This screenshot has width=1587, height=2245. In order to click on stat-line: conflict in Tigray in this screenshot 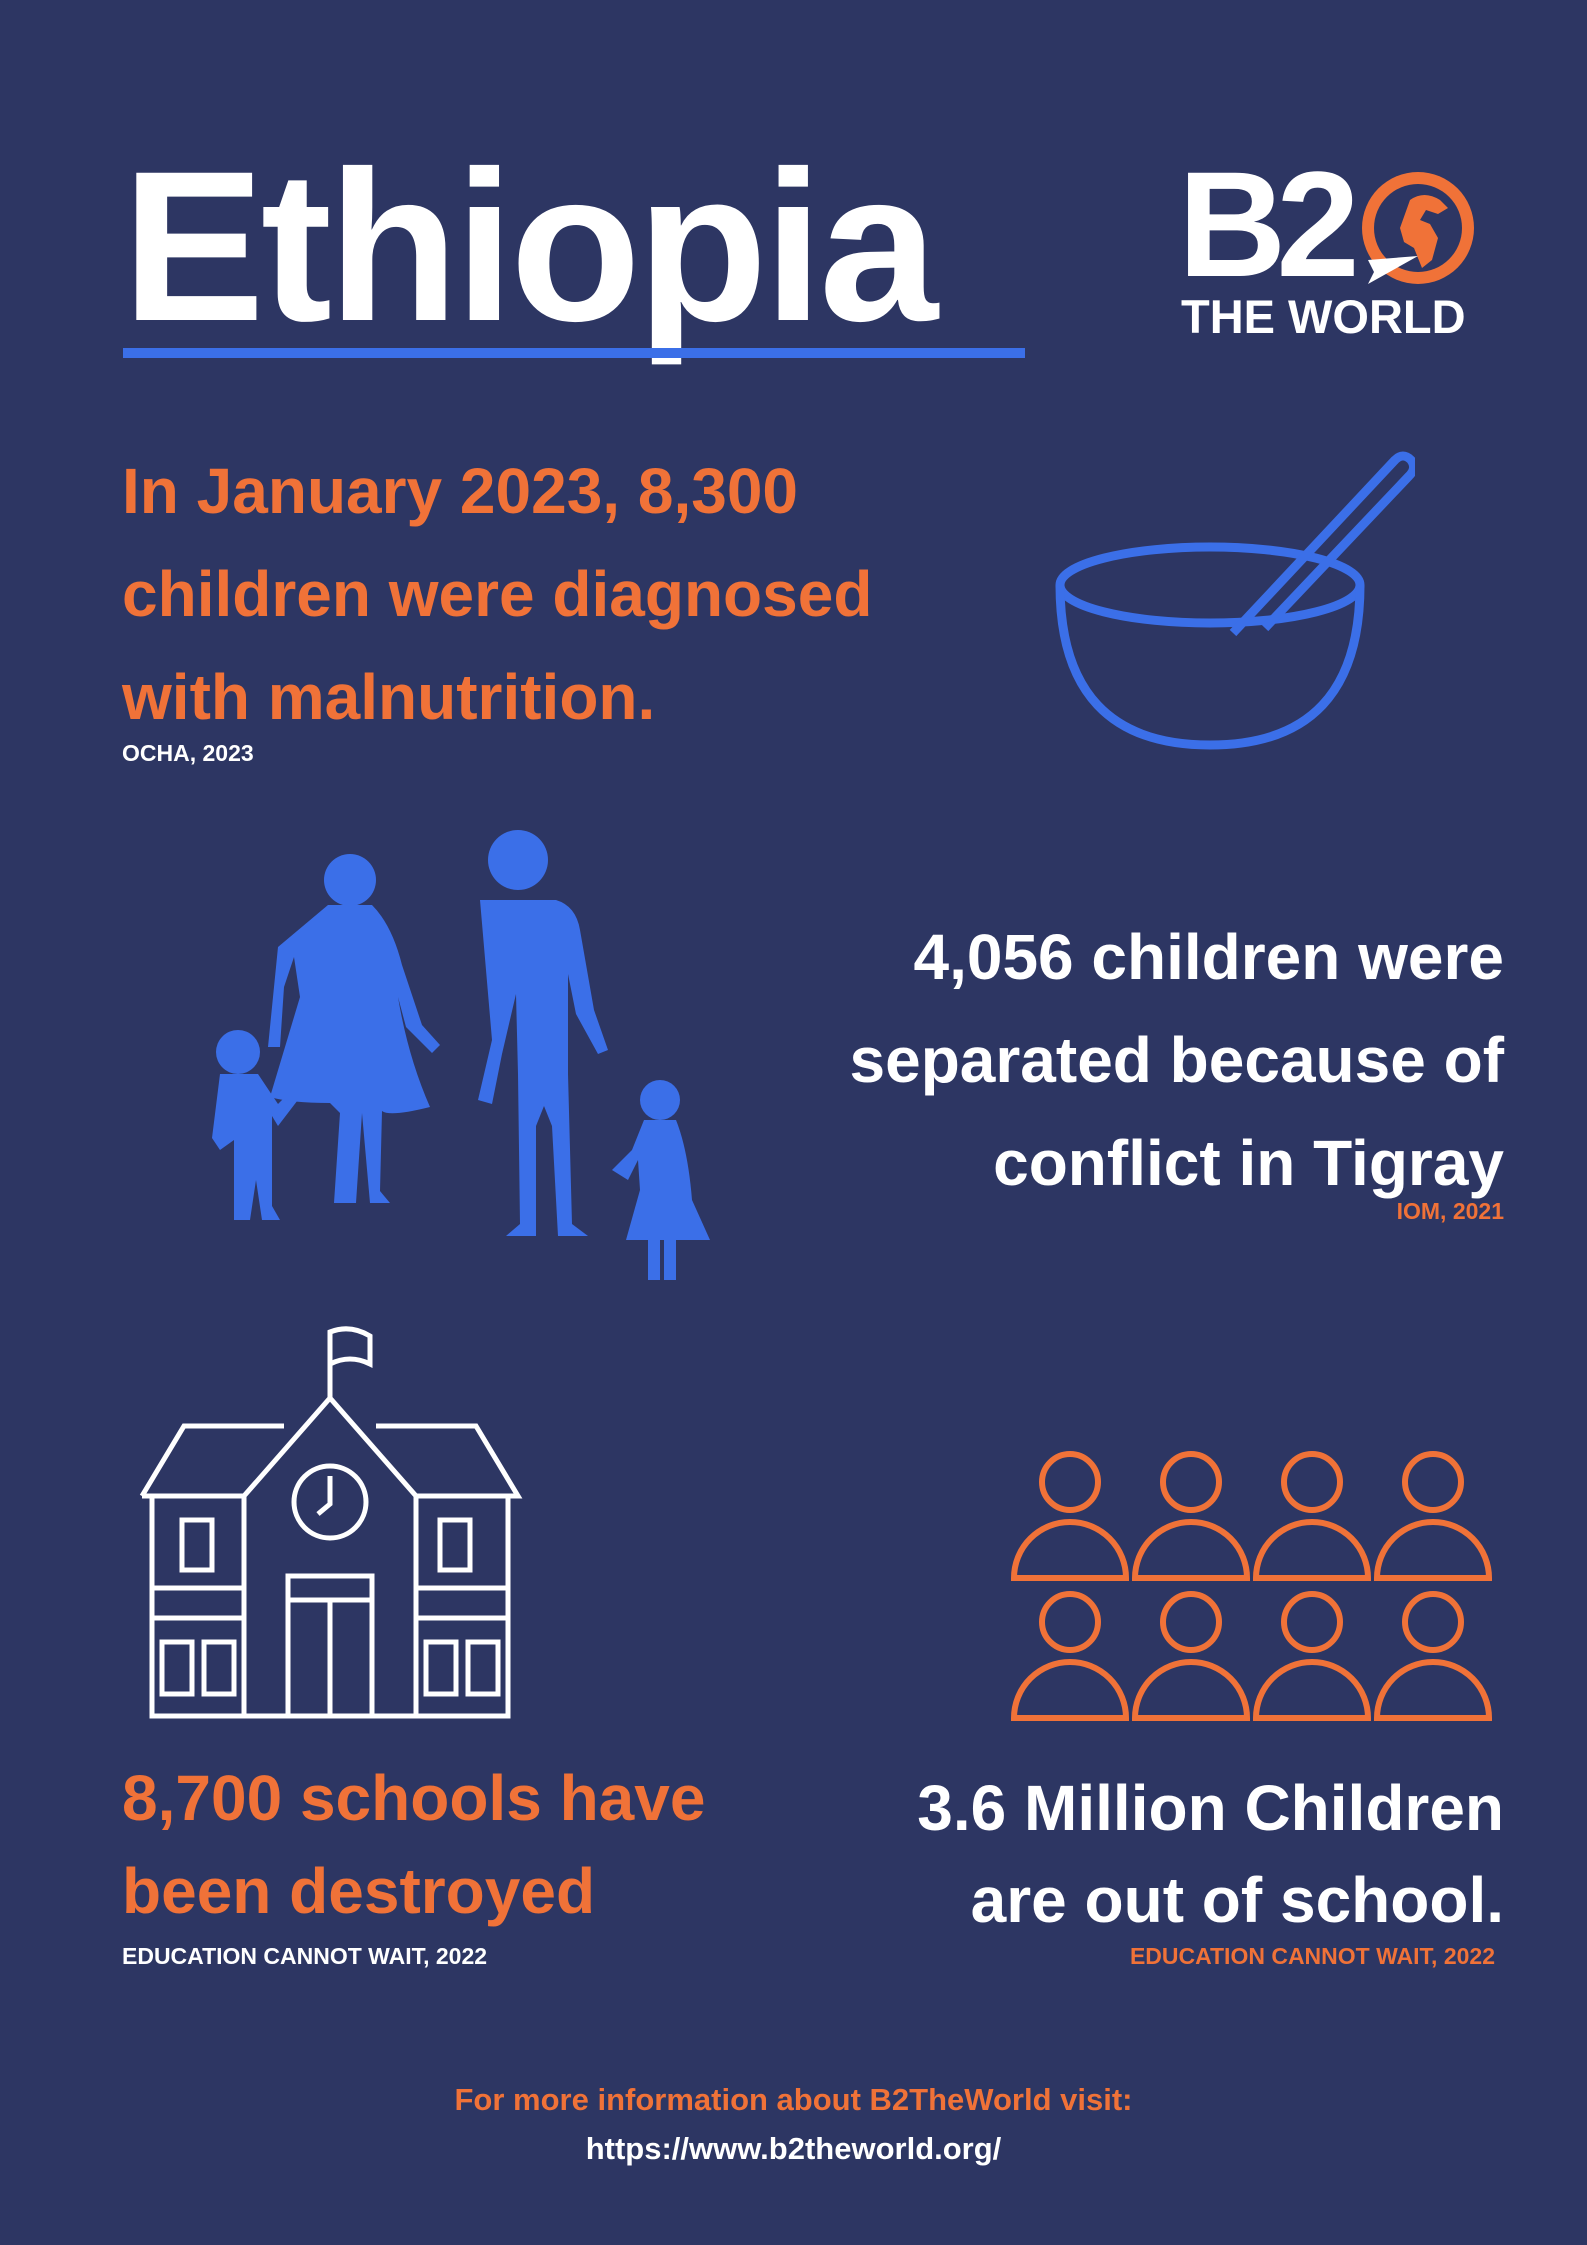, I will do `click(1248, 1163)`.